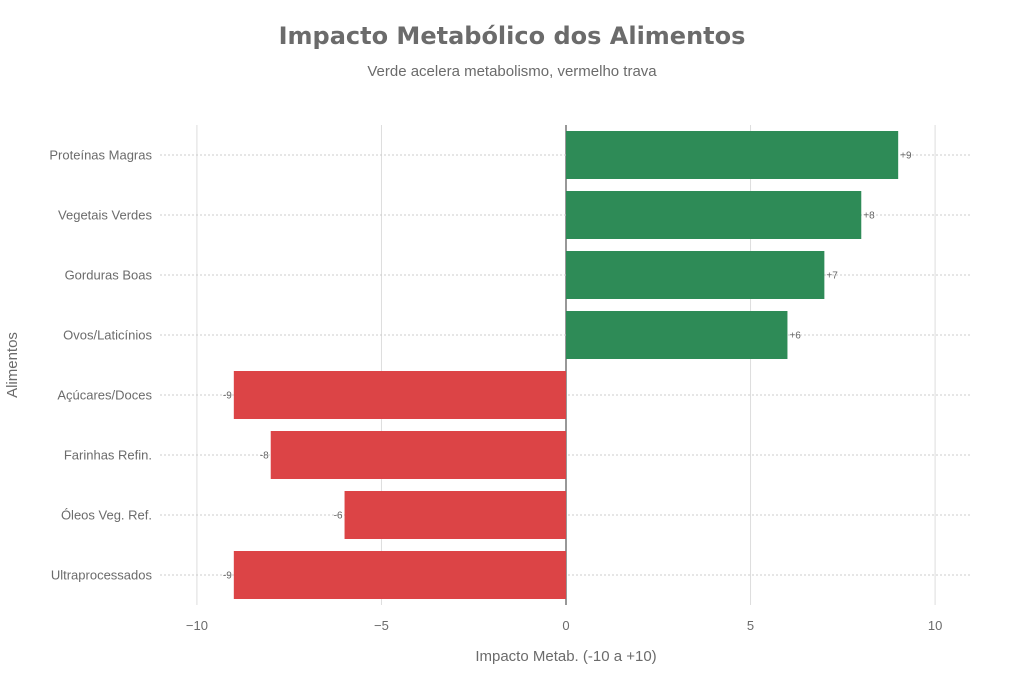  Describe the element at coordinates (197, 625) in the screenshot. I see `x-tick-label: −10` at that location.